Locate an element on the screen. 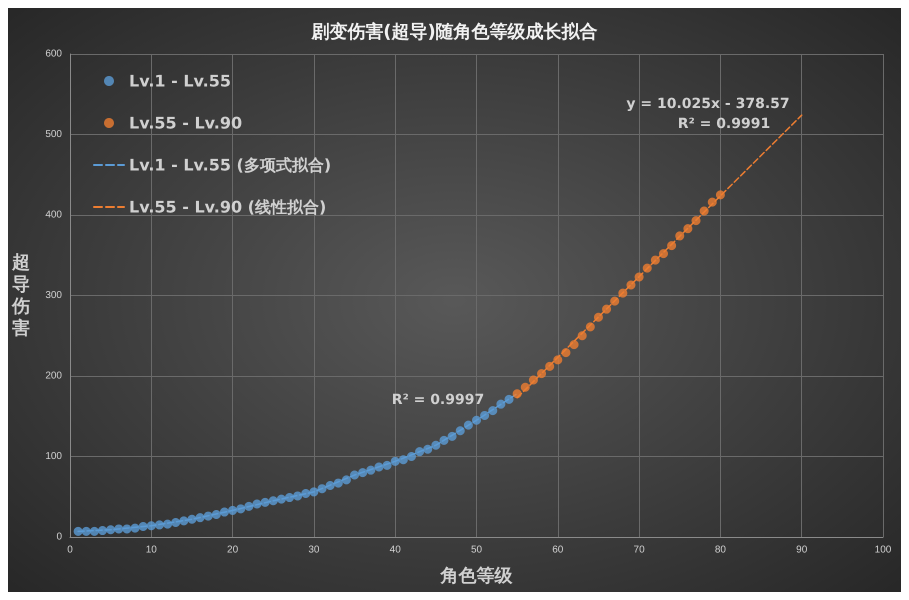 The height and width of the screenshot is (600, 909). x-tick-label: 60 is located at coordinates (558, 550).